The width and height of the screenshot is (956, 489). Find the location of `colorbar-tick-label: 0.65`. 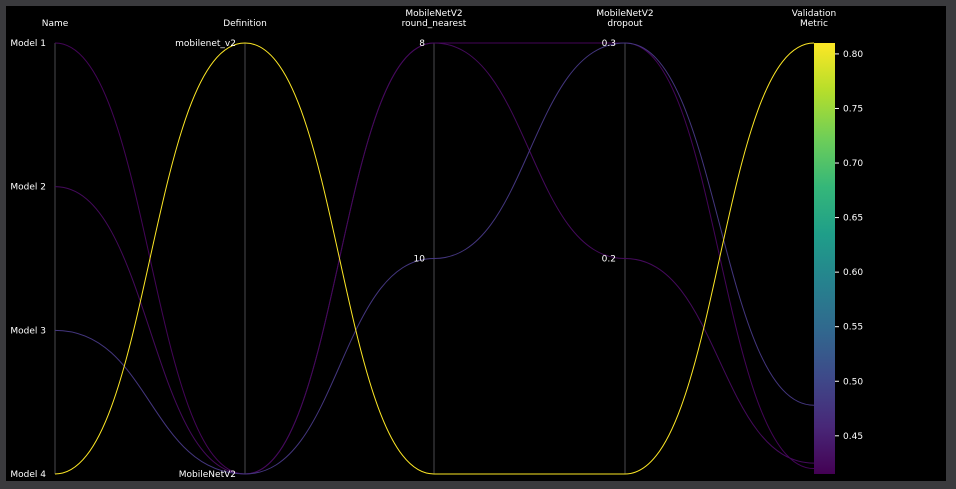

colorbar-tick-label: 0.65 is located at coordinates (853, 219).